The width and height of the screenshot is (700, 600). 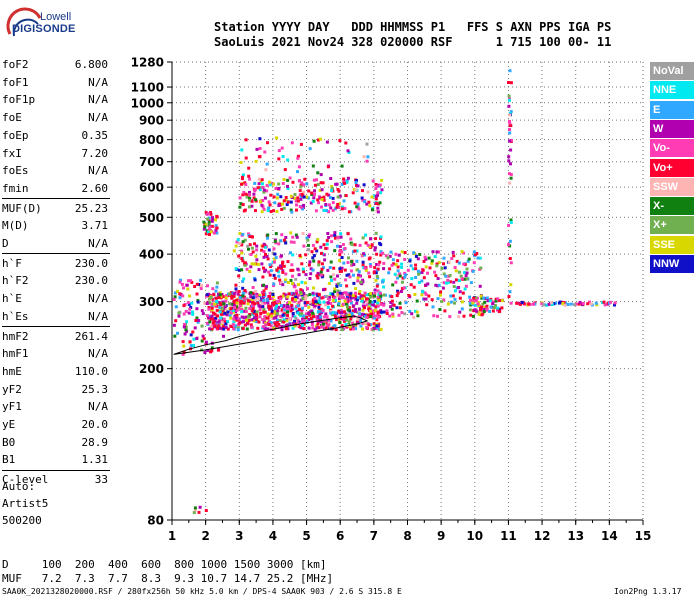 I want to click on param-label: foEs, so click(x=15, y=171).